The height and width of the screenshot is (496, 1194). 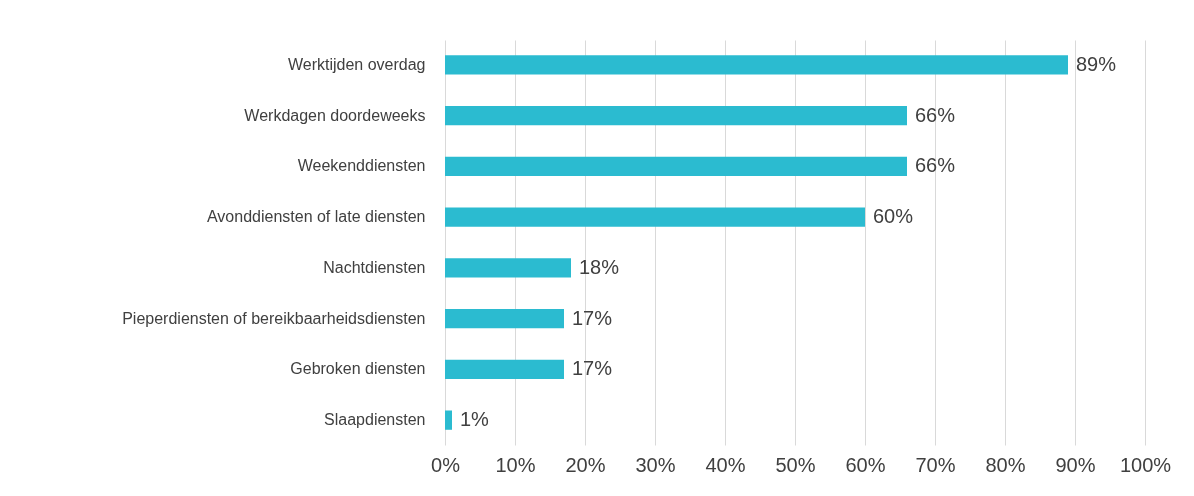 What do you see at coordinates (585, 464) in the screenshot?
I see `x-tick-label: 20%` at bounding box center [585, 464].